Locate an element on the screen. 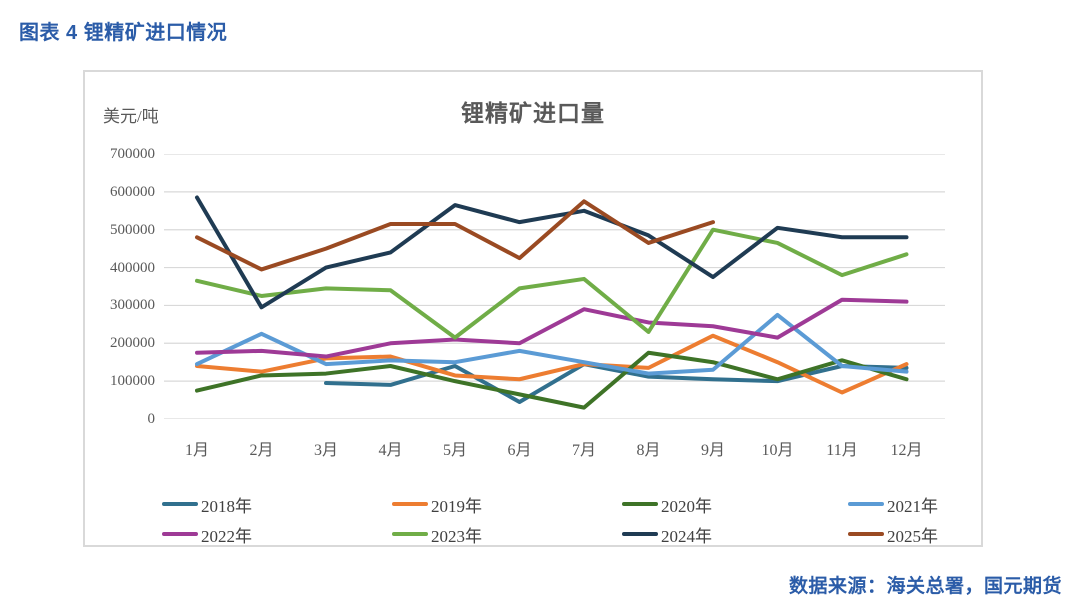 The width and height of the screenshot is (1080, 606). series-line-2023年 is located at coordinates (552, 283).